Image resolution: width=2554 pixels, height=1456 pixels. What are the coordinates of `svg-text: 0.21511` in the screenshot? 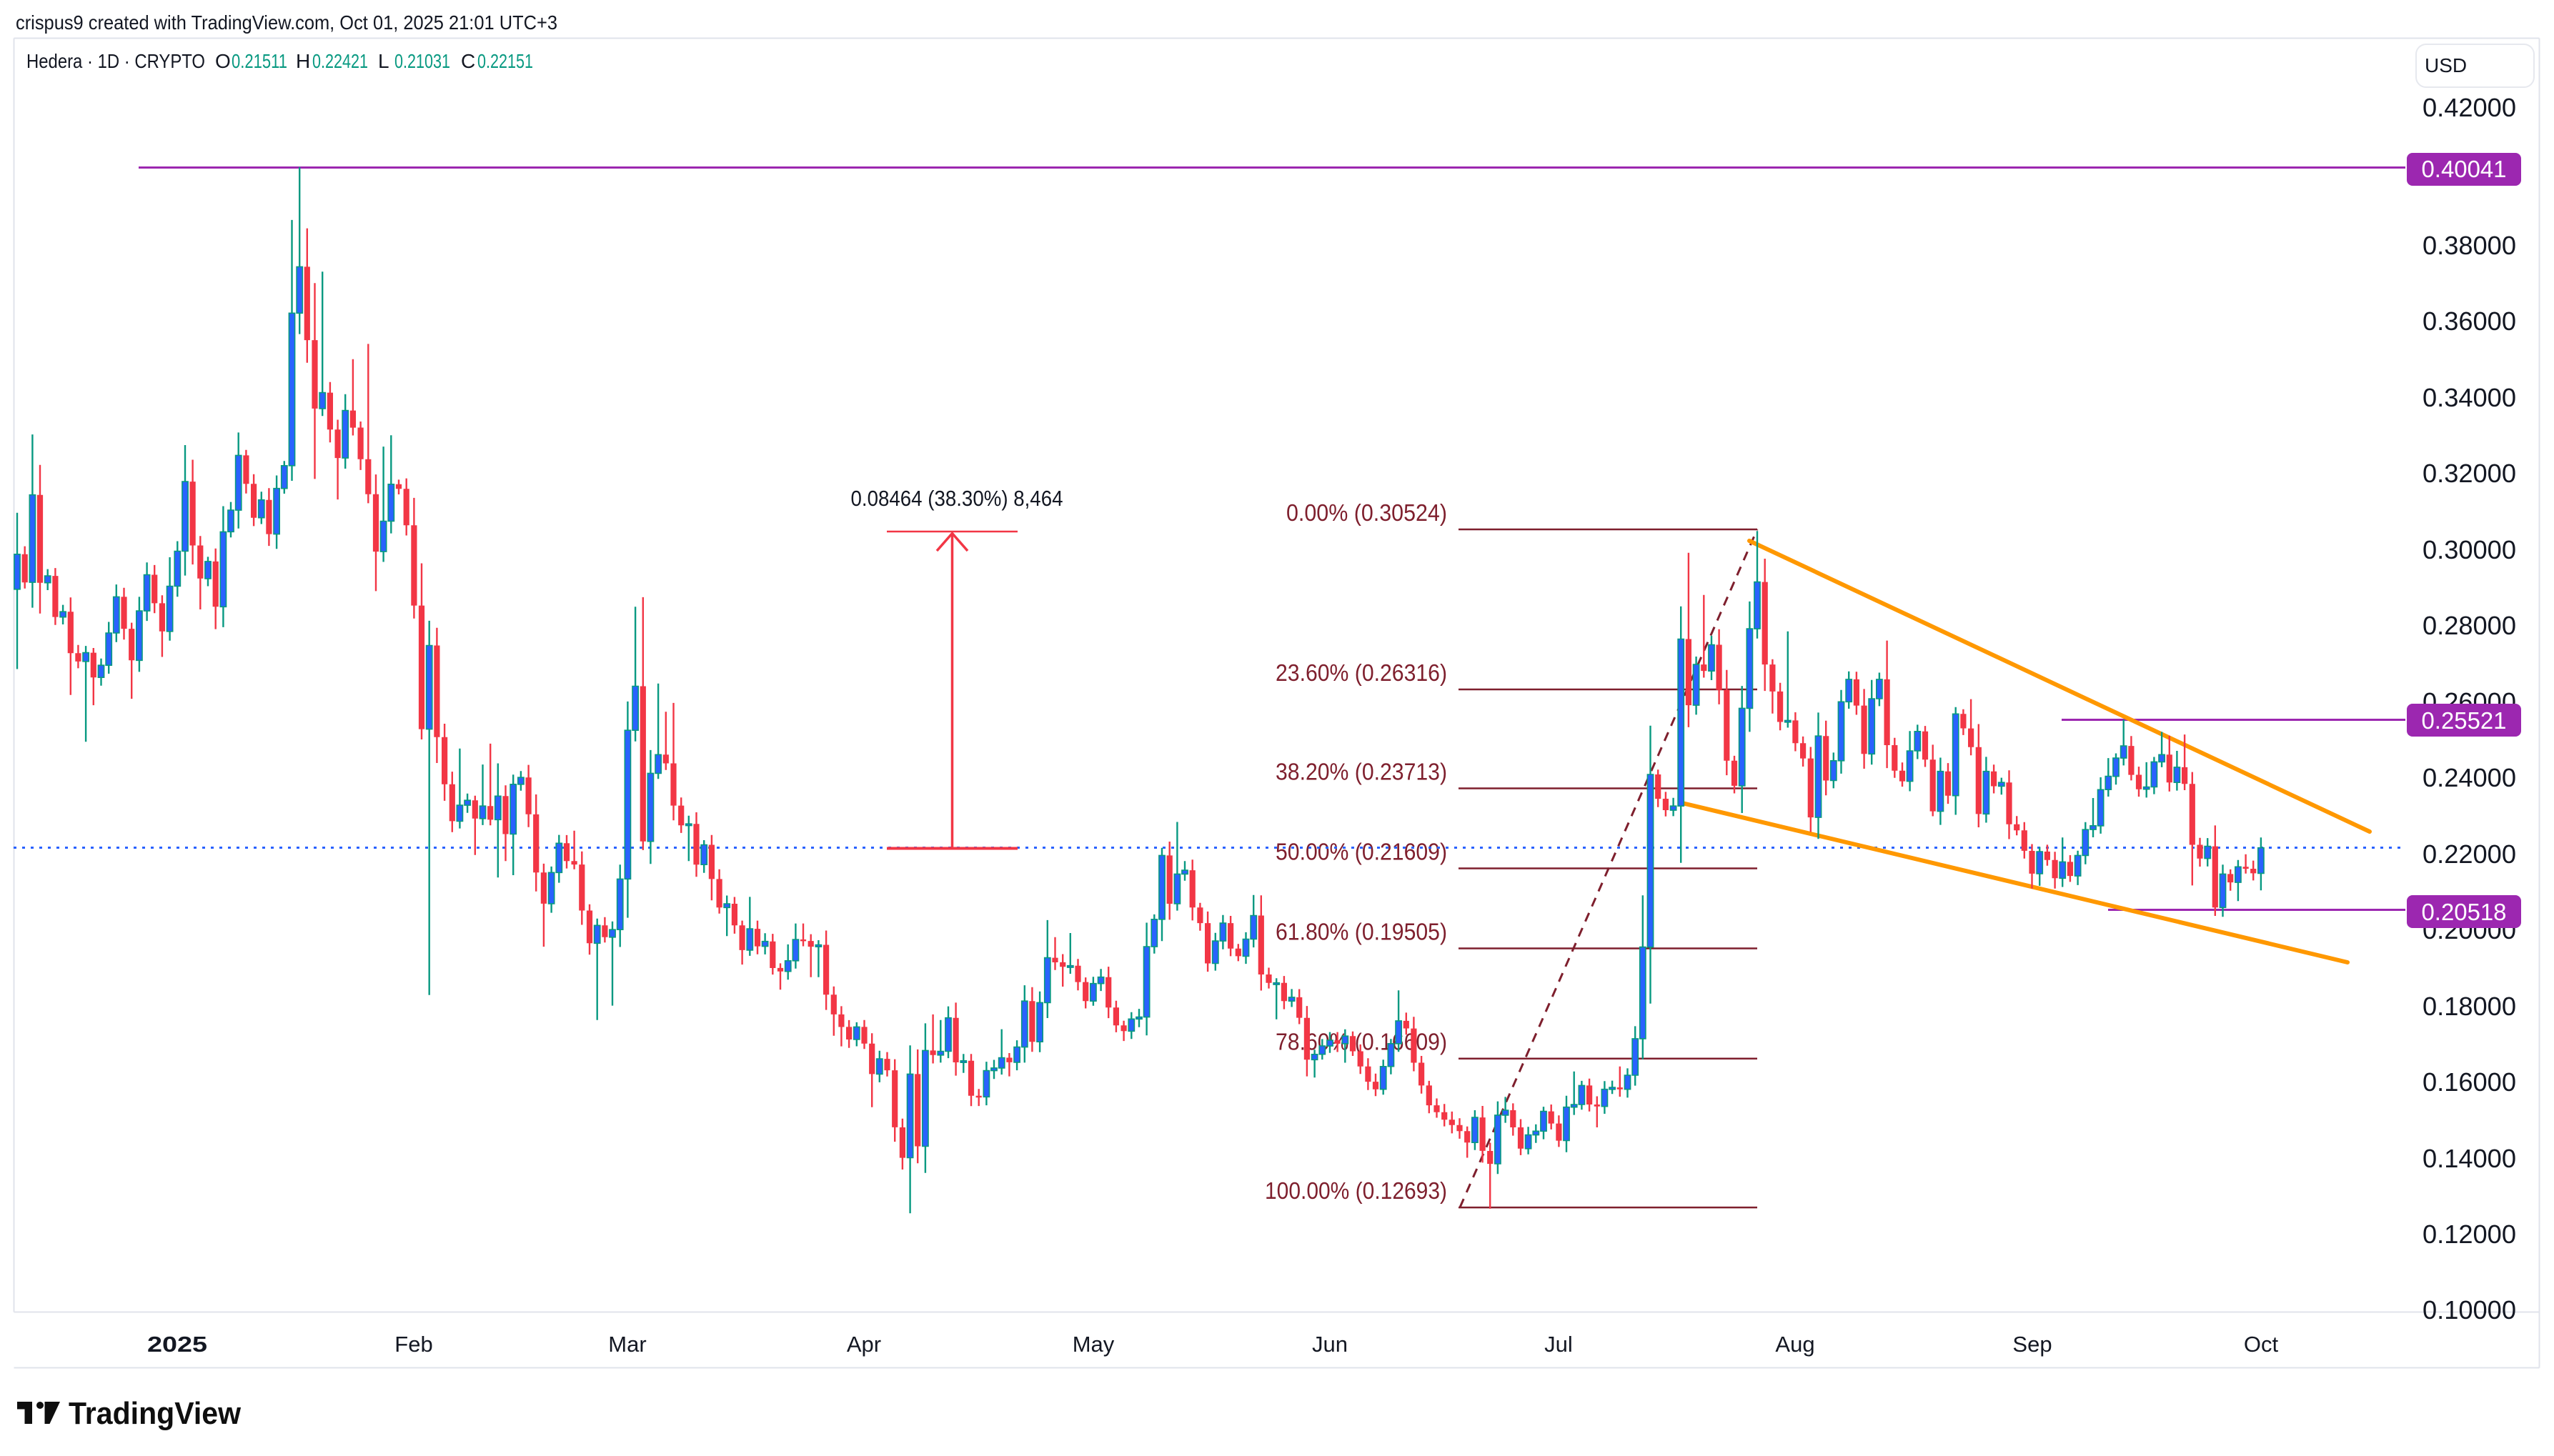 It's located at (259, 61).